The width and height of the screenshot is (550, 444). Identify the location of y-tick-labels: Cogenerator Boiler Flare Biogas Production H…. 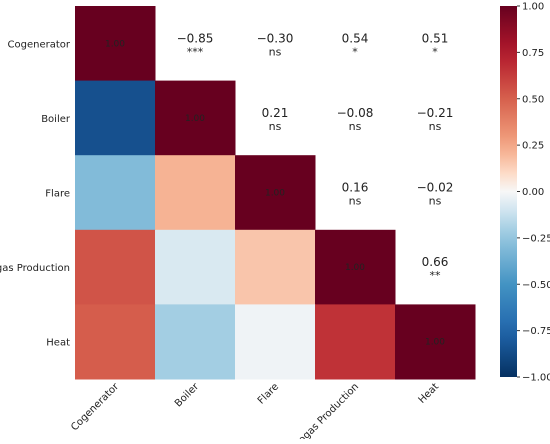
(35, 193).